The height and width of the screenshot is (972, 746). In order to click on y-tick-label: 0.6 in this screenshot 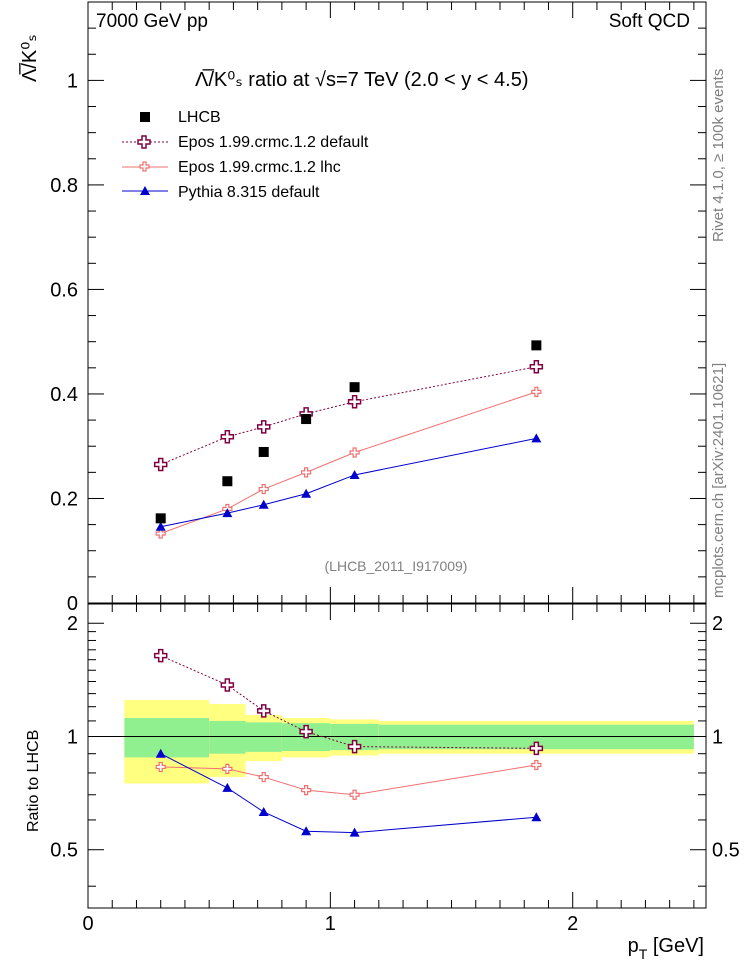, I will do `click(64, 290)`.